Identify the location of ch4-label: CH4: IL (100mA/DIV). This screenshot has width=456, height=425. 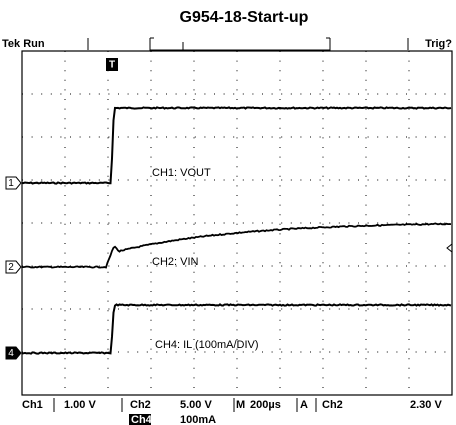
(207, 345).